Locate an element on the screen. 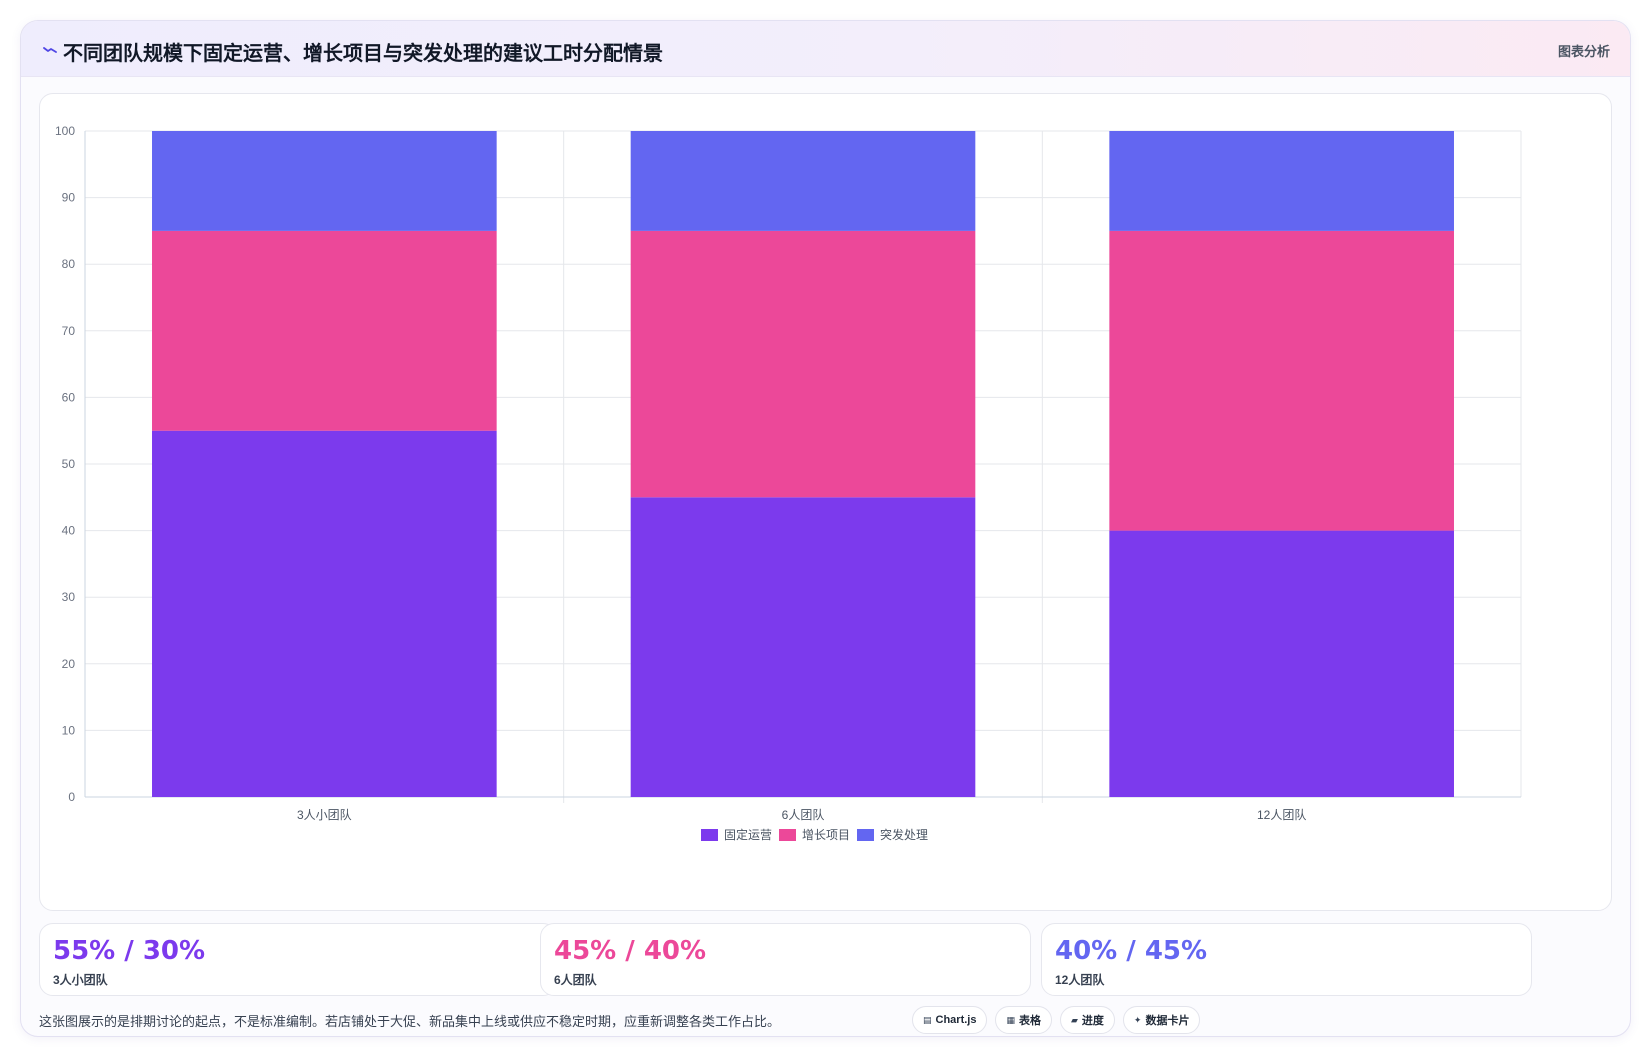 Image resolution: width=1651 pixels, height=1057 pixels. table-icon: ▦ is located at coordinates (1010, 1019).